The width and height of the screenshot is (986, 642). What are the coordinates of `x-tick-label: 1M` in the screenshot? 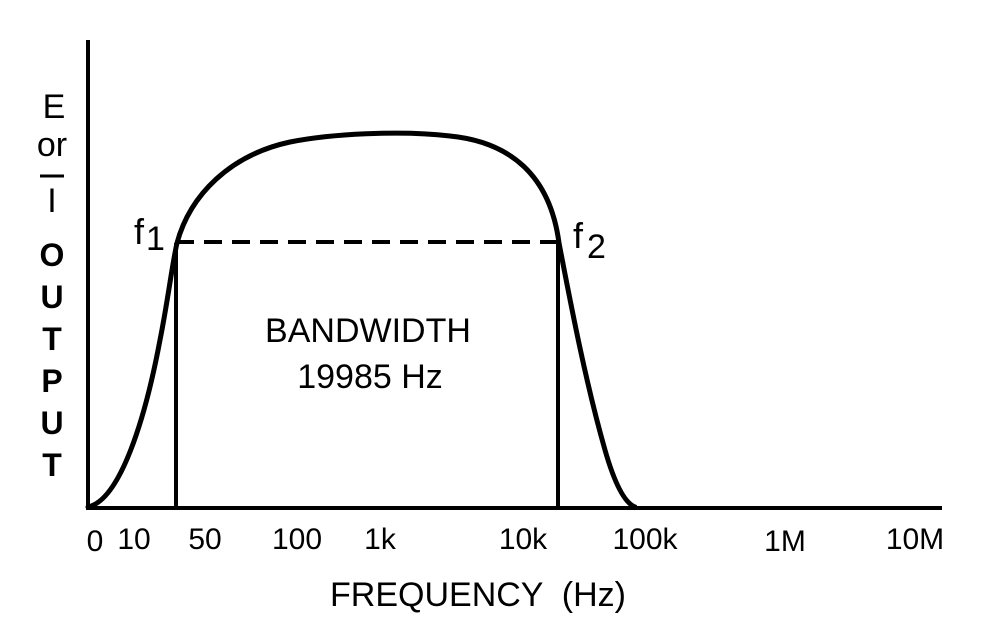 It's located at (785, 541).